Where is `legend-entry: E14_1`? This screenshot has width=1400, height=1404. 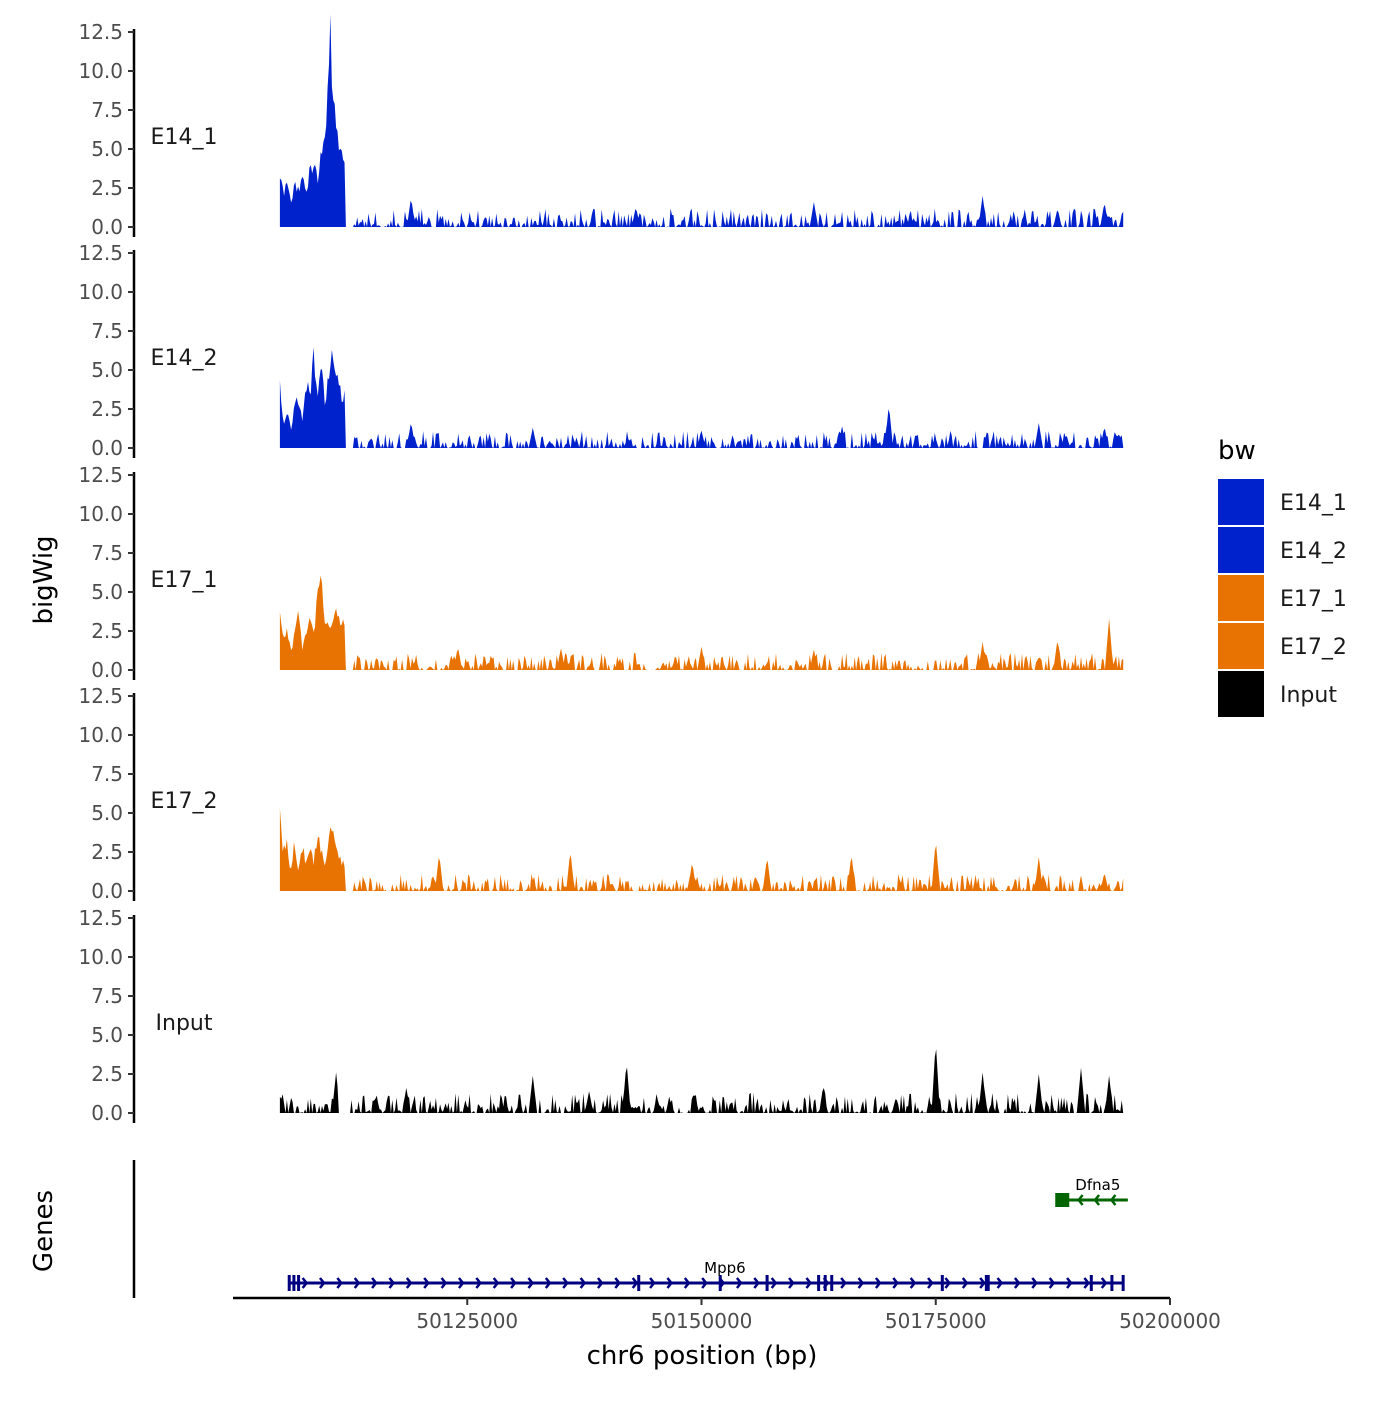 legend-entry: E14_1 is located at coordinates (1282, 502).